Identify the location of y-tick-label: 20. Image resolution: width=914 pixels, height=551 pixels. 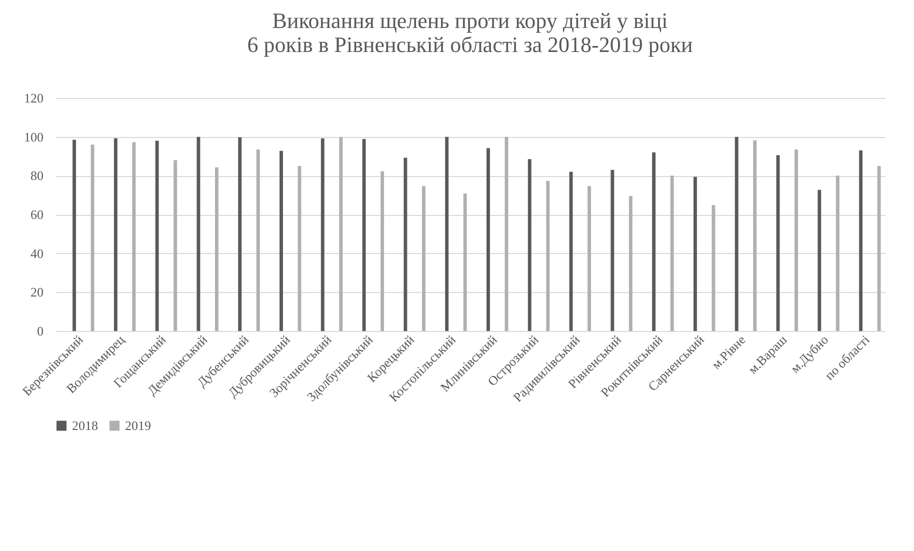
(37, 292).